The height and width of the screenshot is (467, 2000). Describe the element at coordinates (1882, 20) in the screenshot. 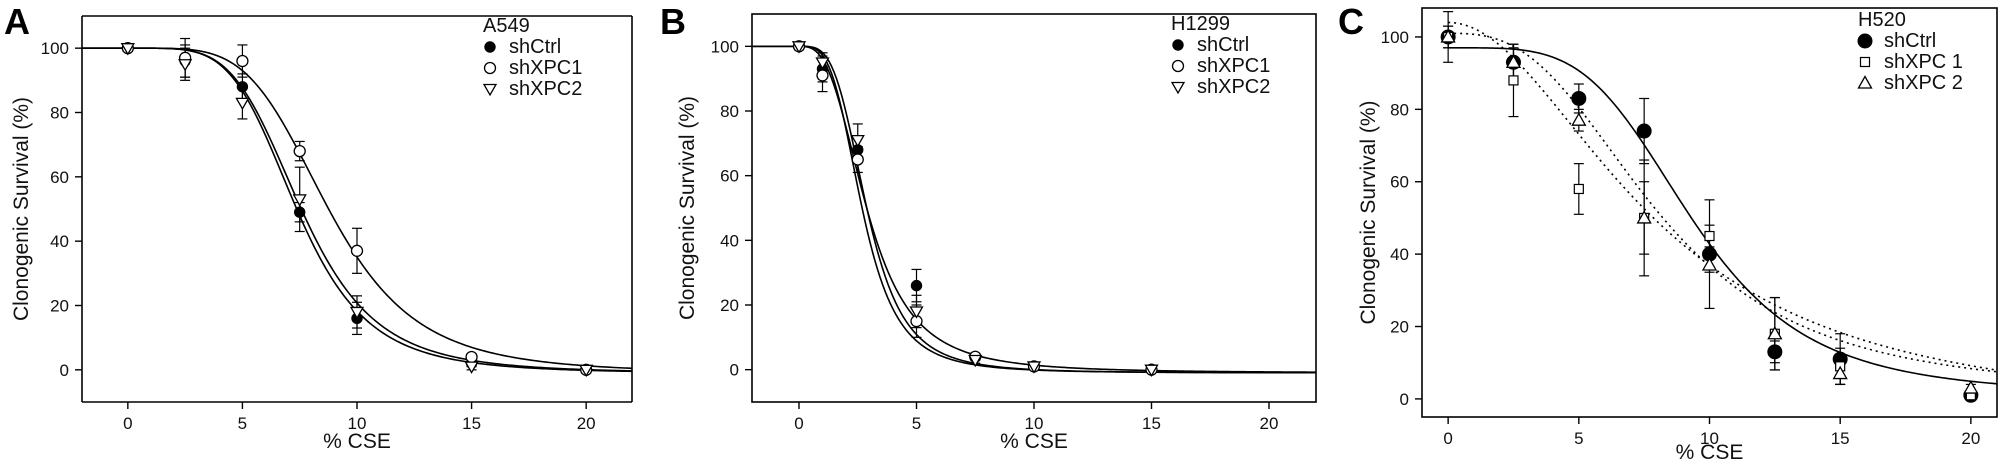

I see `legend-title: H520` at that location.